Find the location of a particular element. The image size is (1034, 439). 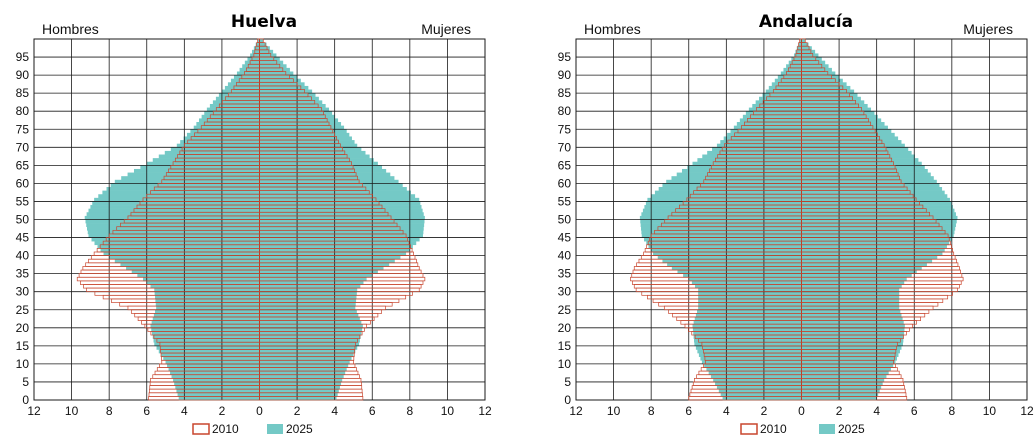

legend-label-2010: 2010 is located at coordinates (773, 429).